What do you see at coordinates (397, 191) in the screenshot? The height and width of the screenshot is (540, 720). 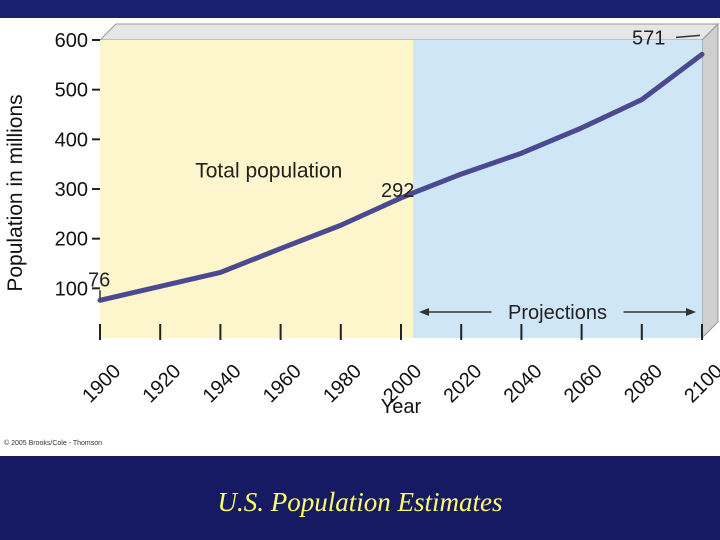 I see `value-label-2004: 292` at bounding box center [397, 191].